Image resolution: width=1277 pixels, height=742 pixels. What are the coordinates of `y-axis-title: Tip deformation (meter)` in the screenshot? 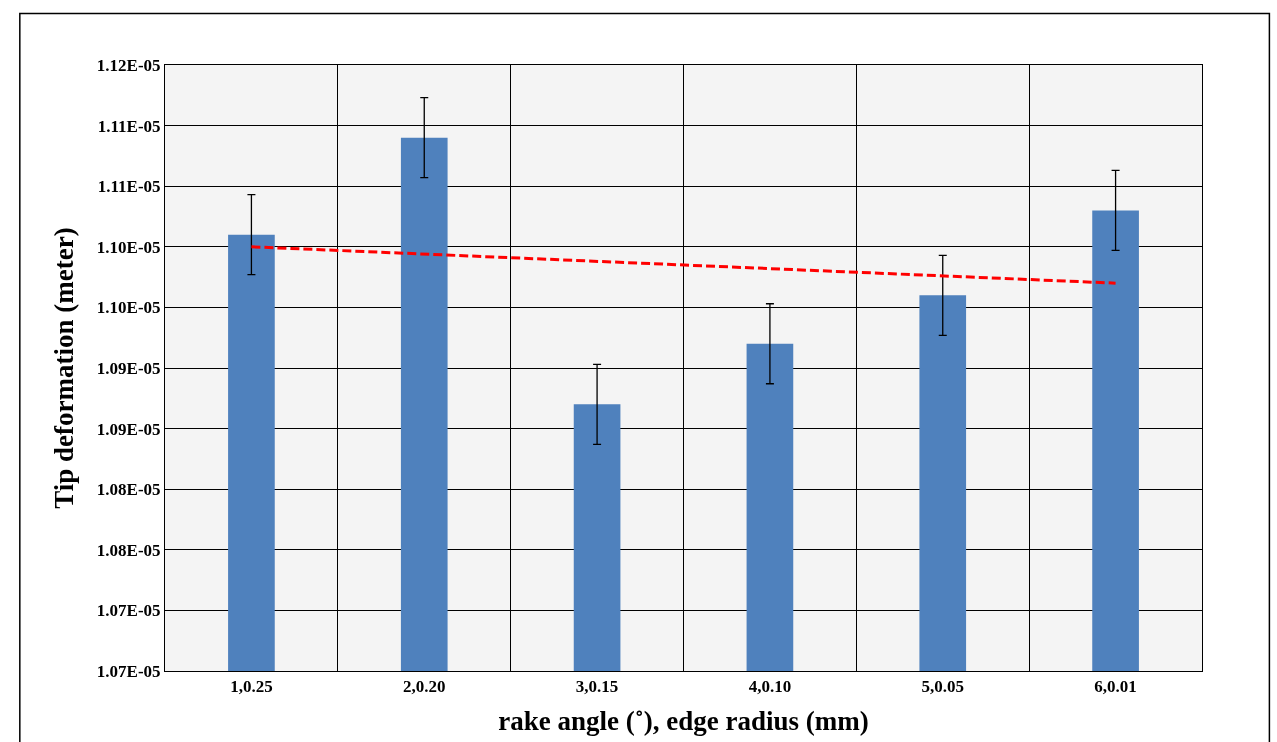 It's located at (63, 368).